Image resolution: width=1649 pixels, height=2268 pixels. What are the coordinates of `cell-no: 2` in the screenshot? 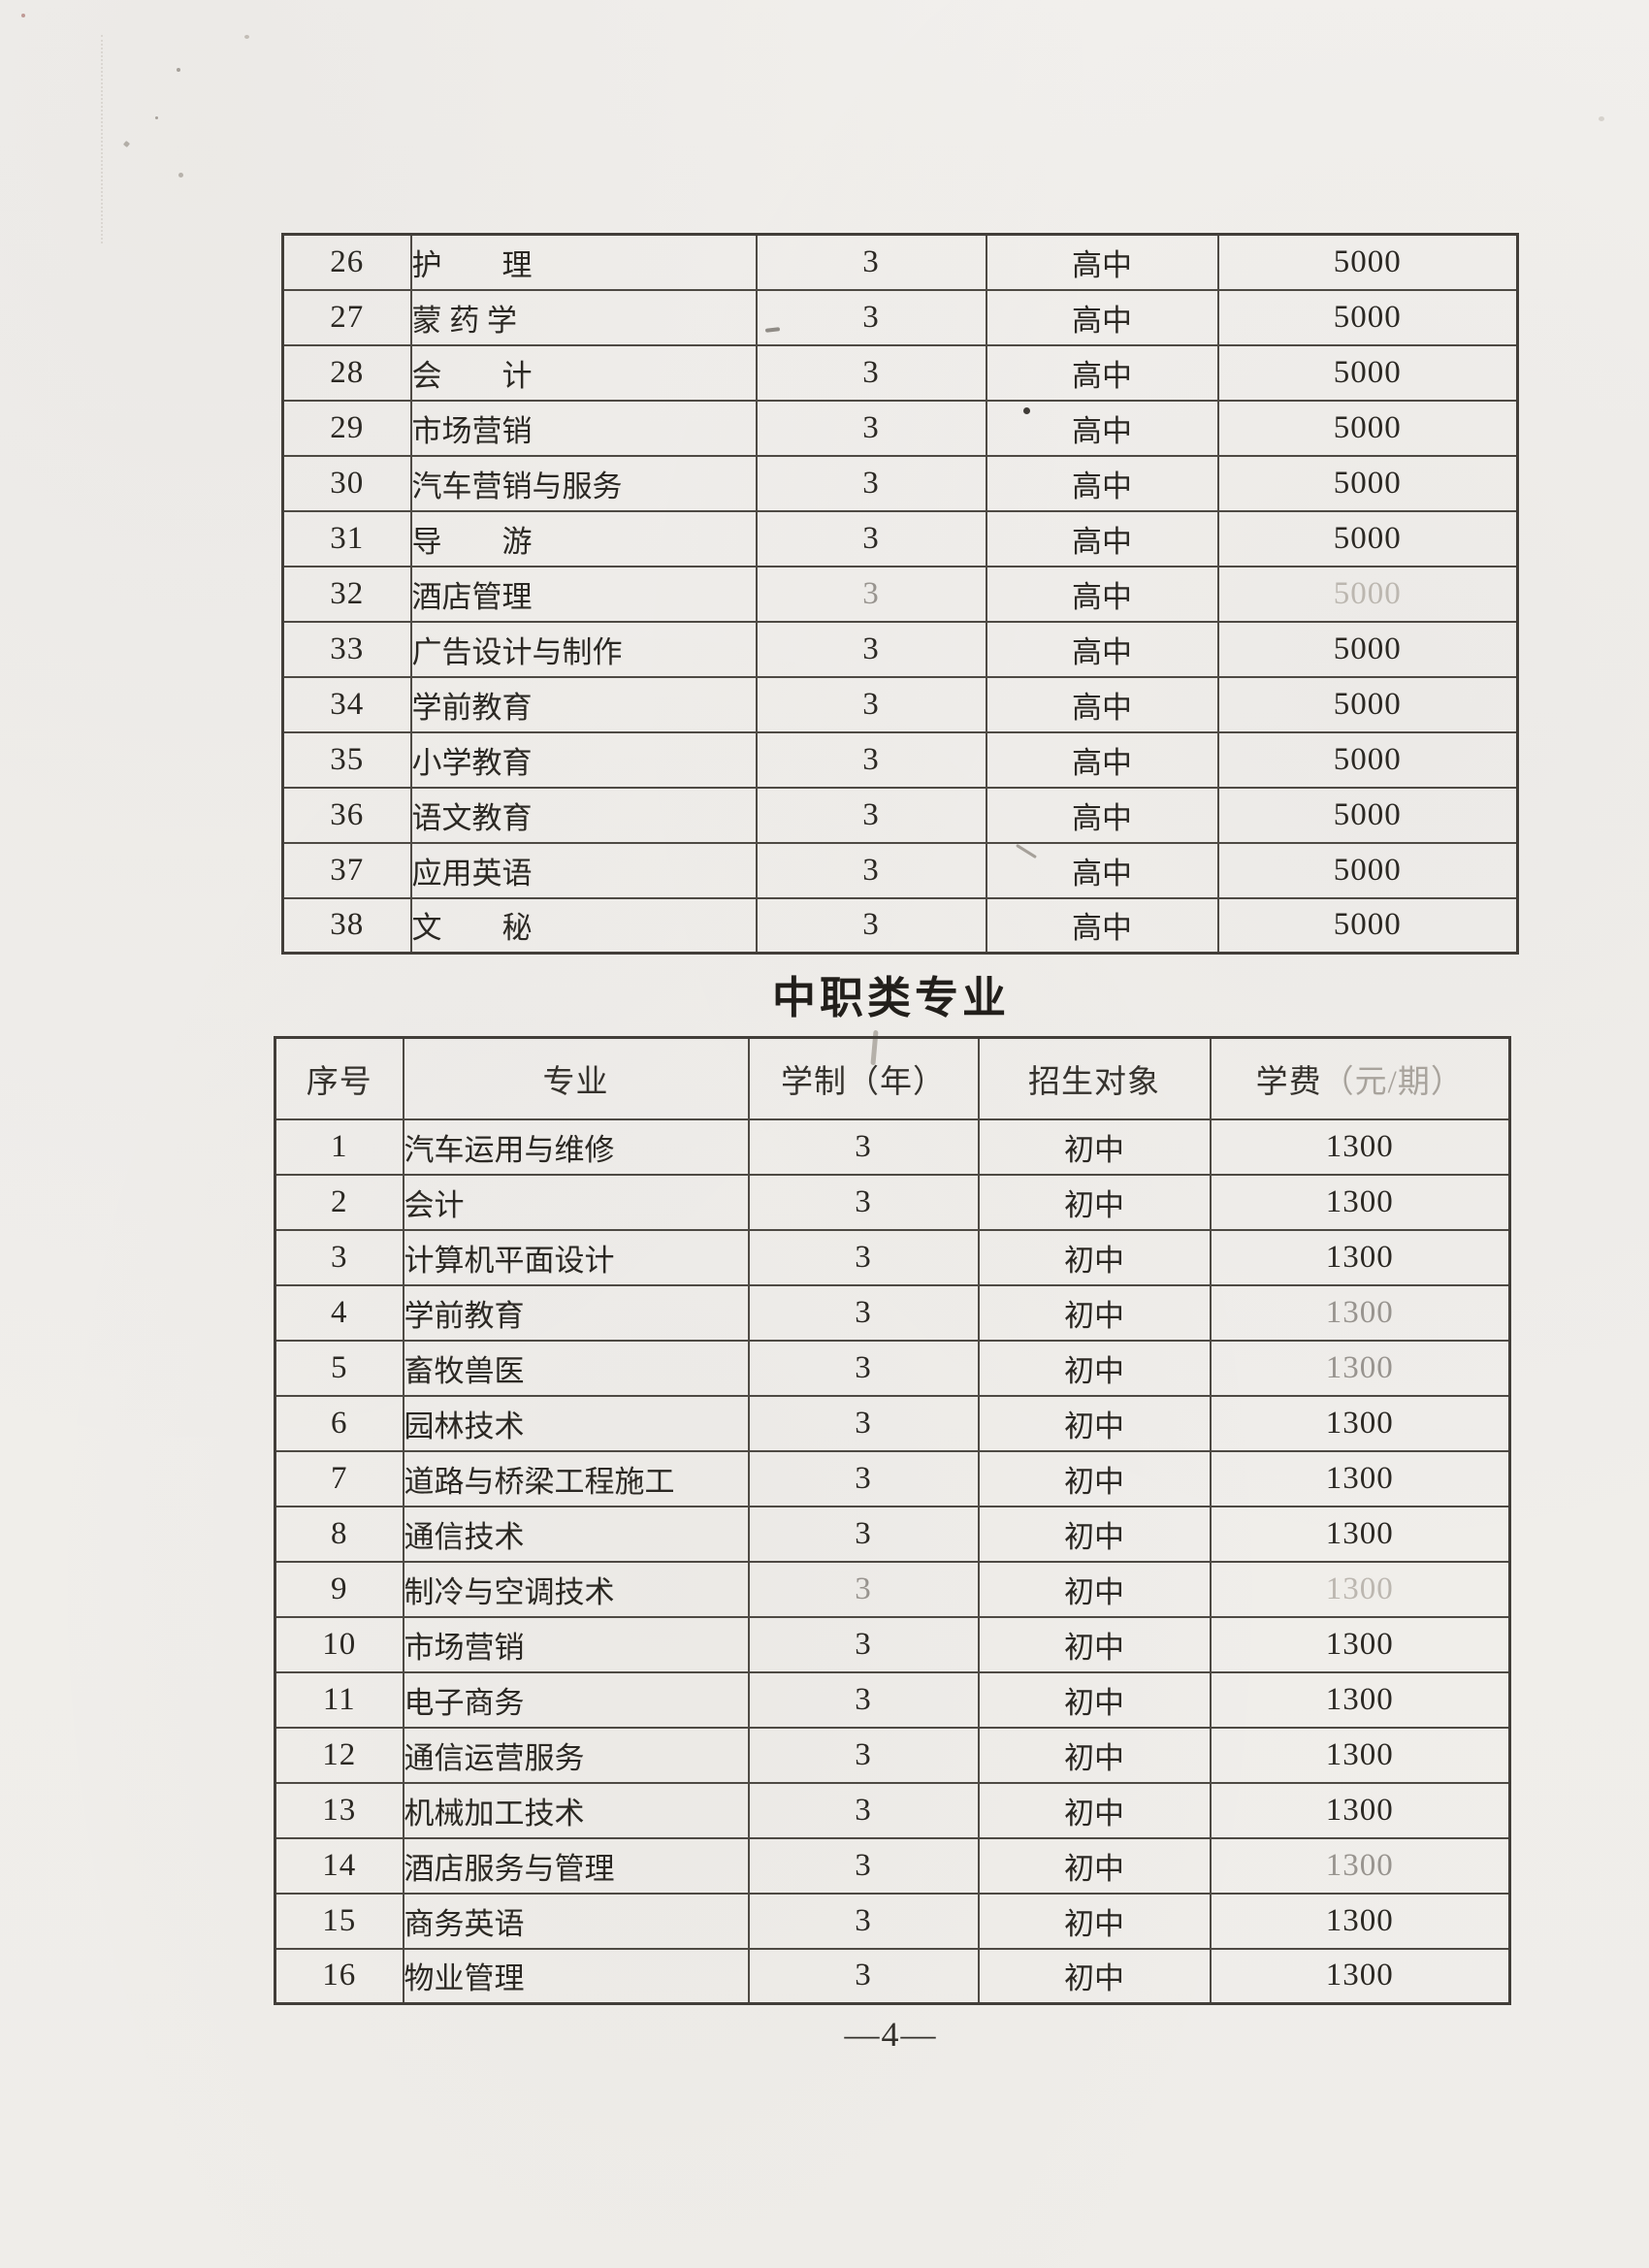 It's located at (339, 1202).